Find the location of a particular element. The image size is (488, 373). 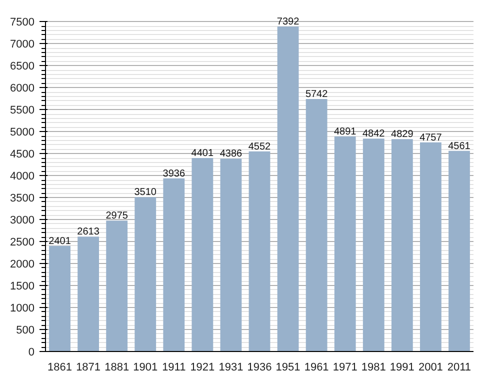

y-tick-label: 500 is located at coordinates (25, 330).